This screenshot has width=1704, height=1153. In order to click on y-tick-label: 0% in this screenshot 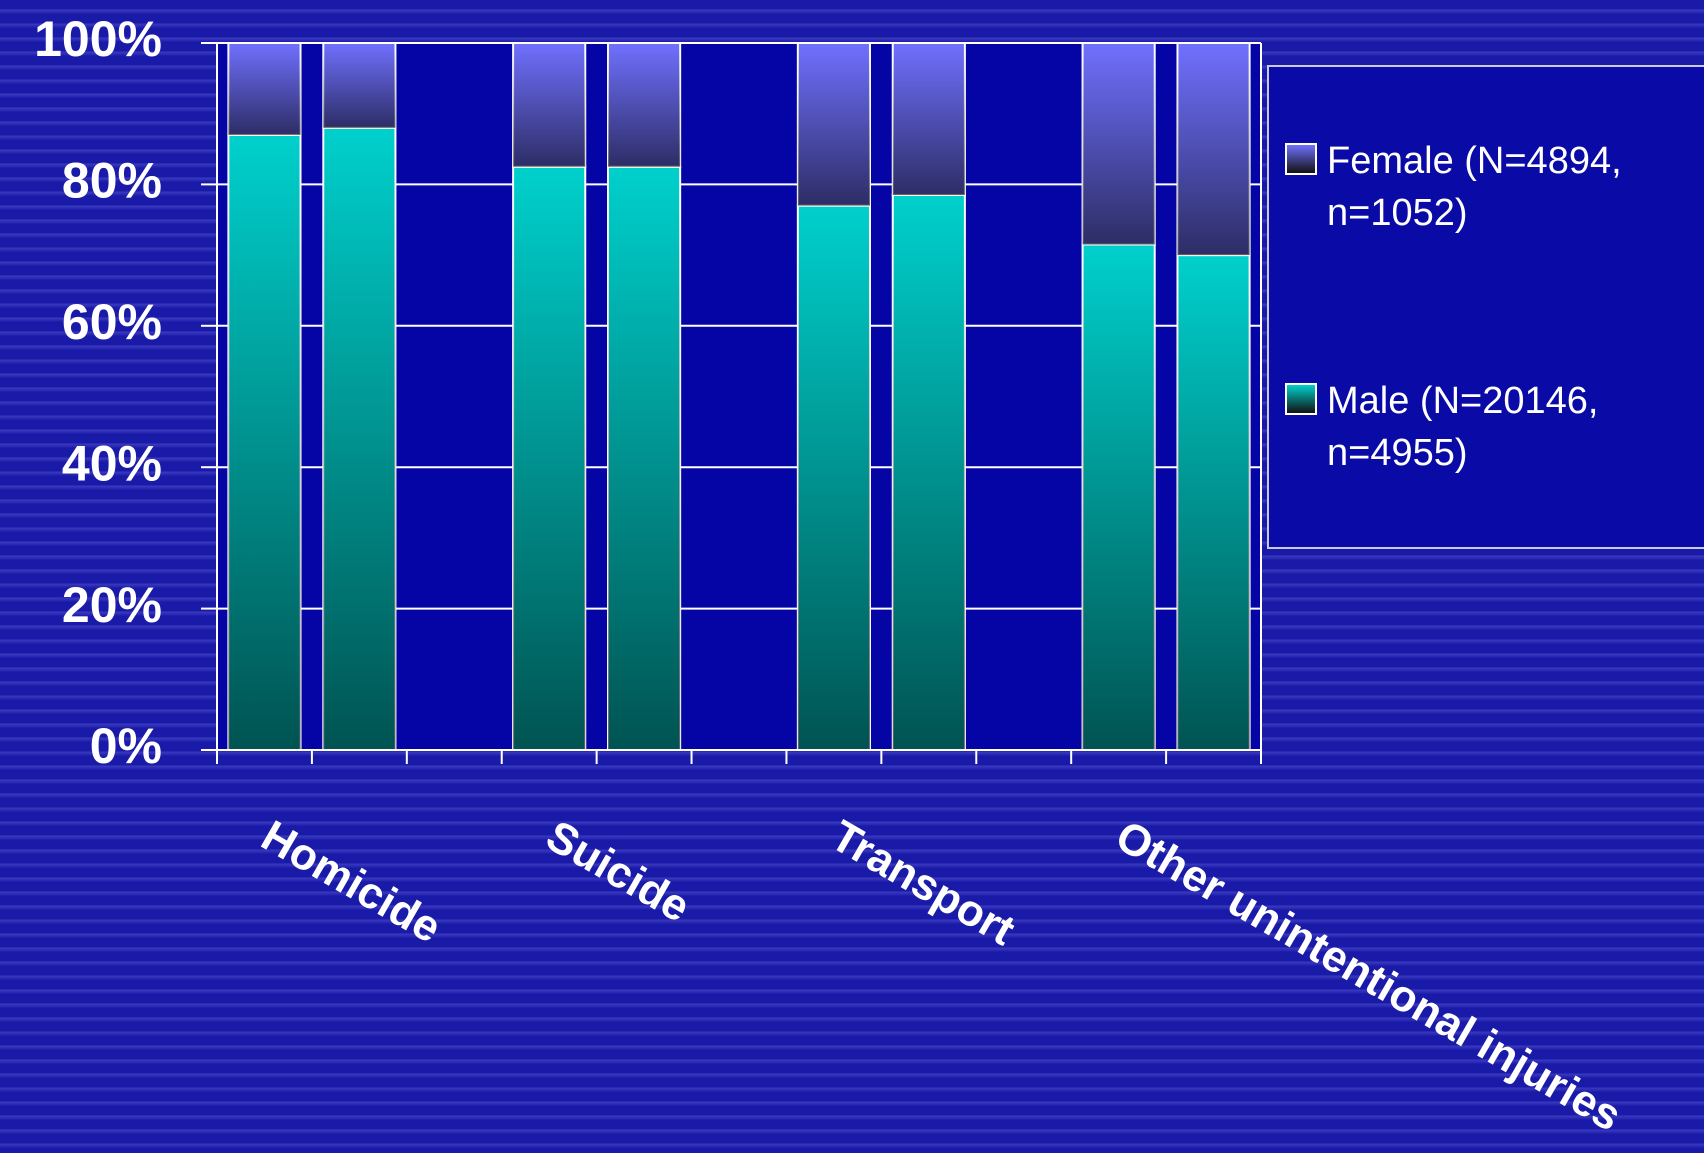, I will do `click(126, 746)`.